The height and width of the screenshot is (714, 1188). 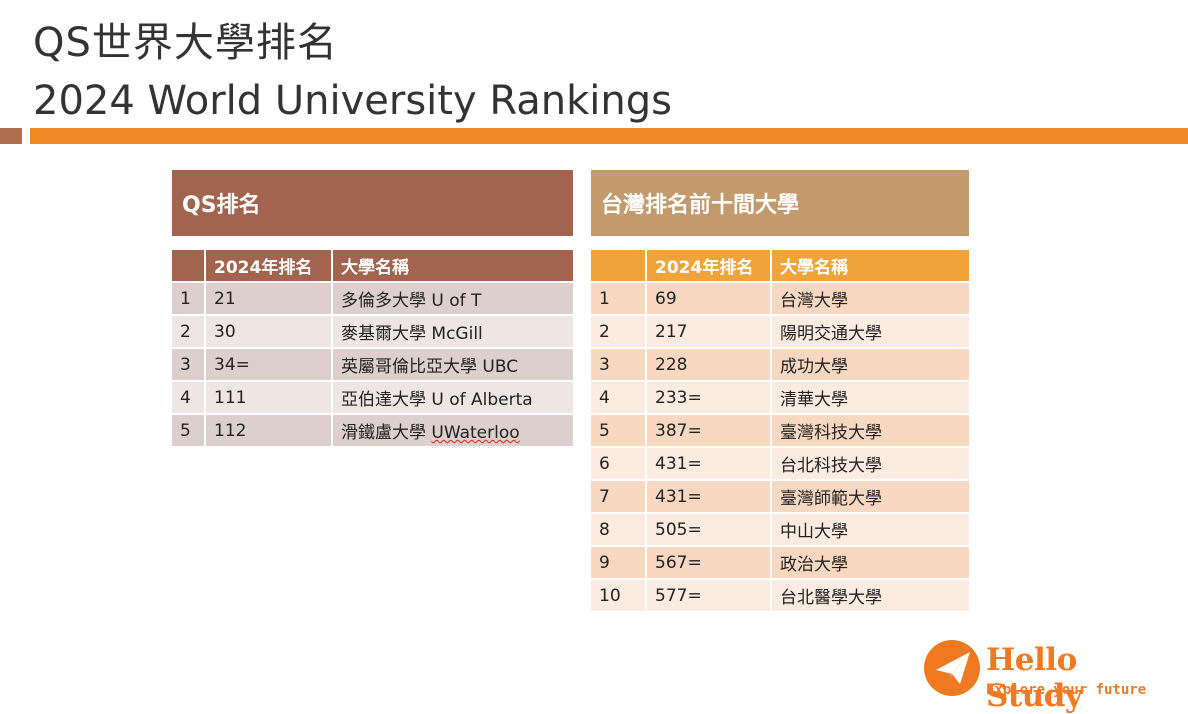 I want to click on table-row: 7 431= 臺灣師範大學, so click(x=781, y=497).